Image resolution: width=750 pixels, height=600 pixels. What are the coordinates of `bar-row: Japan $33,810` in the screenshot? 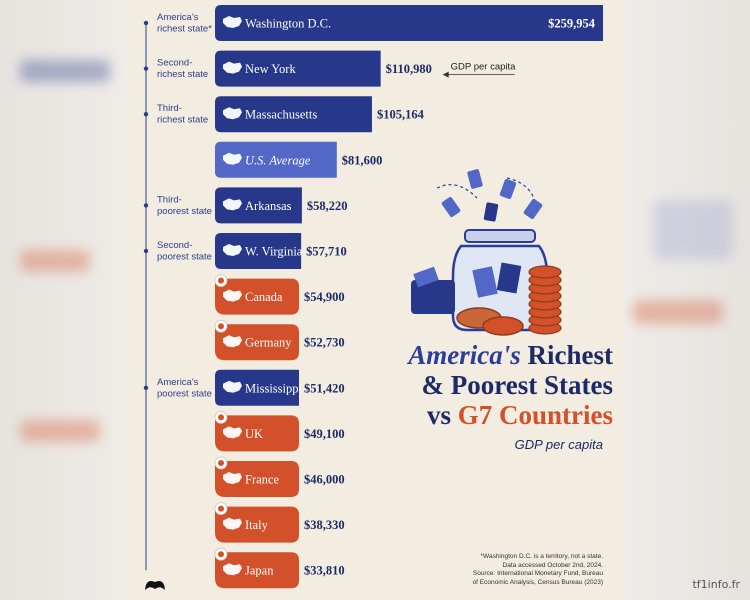 It's located at (279, 568).